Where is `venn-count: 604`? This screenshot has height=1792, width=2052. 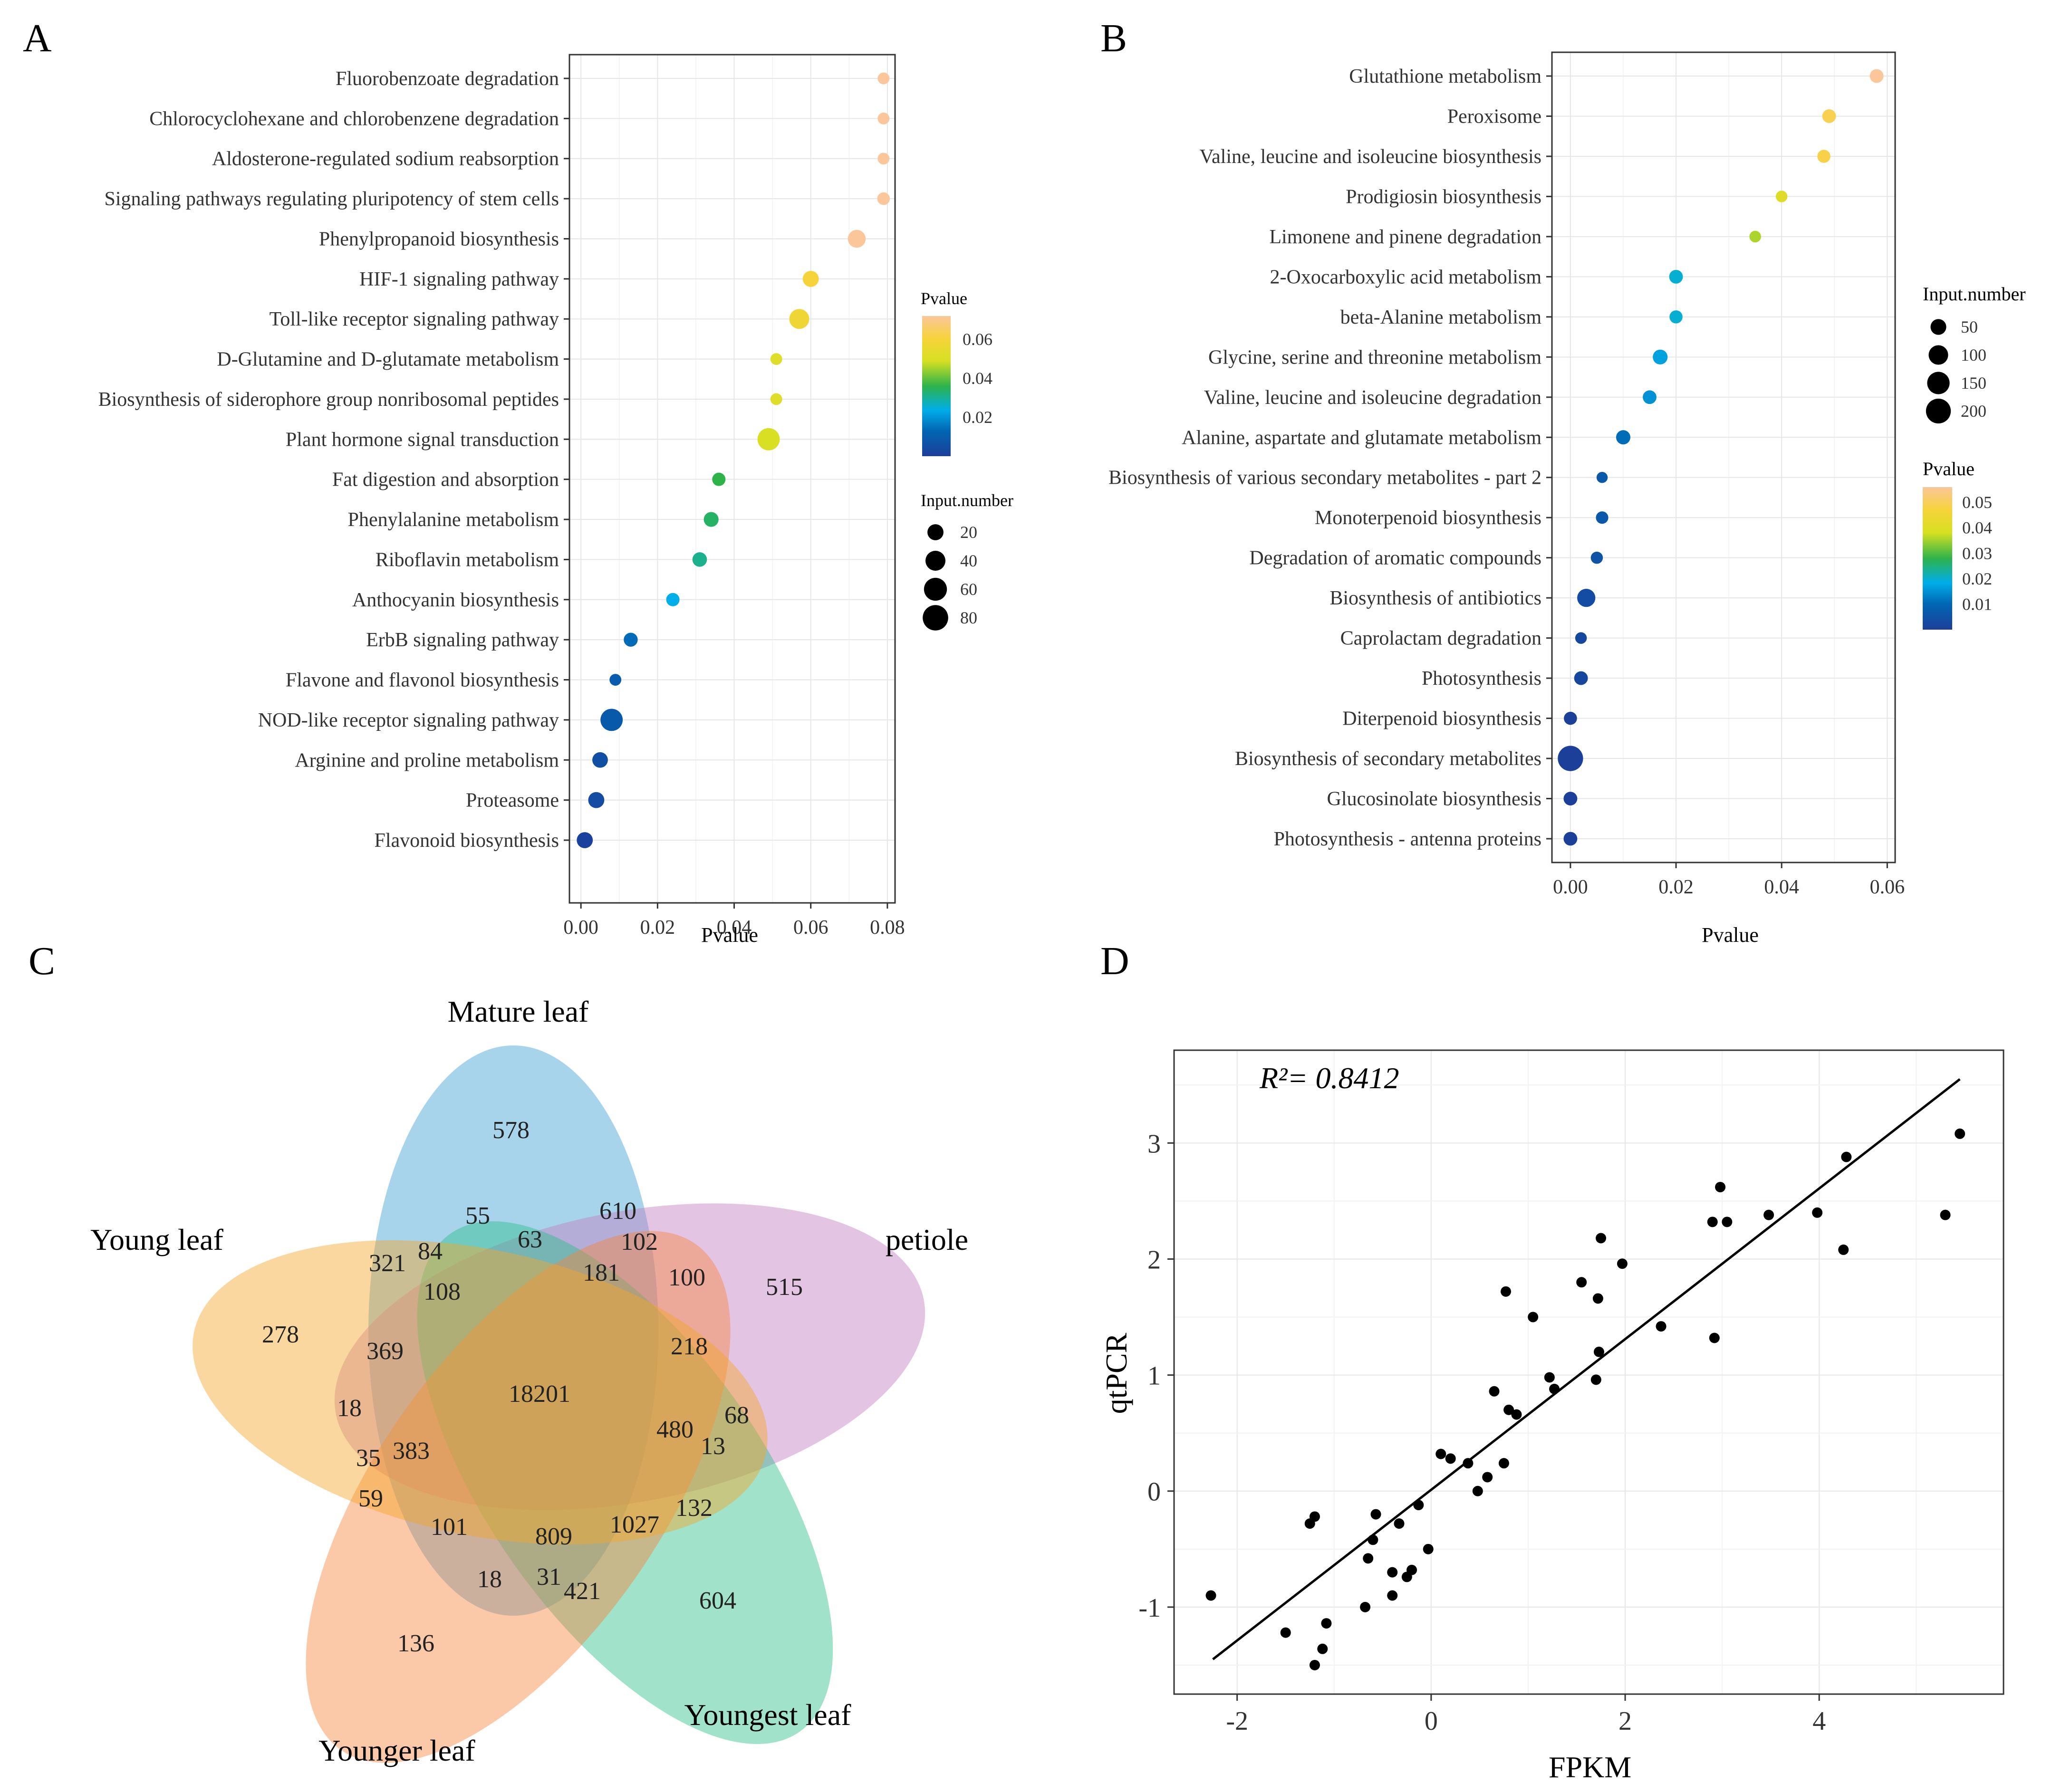
venn-count: 604 is located at coordinates (717, 1600).